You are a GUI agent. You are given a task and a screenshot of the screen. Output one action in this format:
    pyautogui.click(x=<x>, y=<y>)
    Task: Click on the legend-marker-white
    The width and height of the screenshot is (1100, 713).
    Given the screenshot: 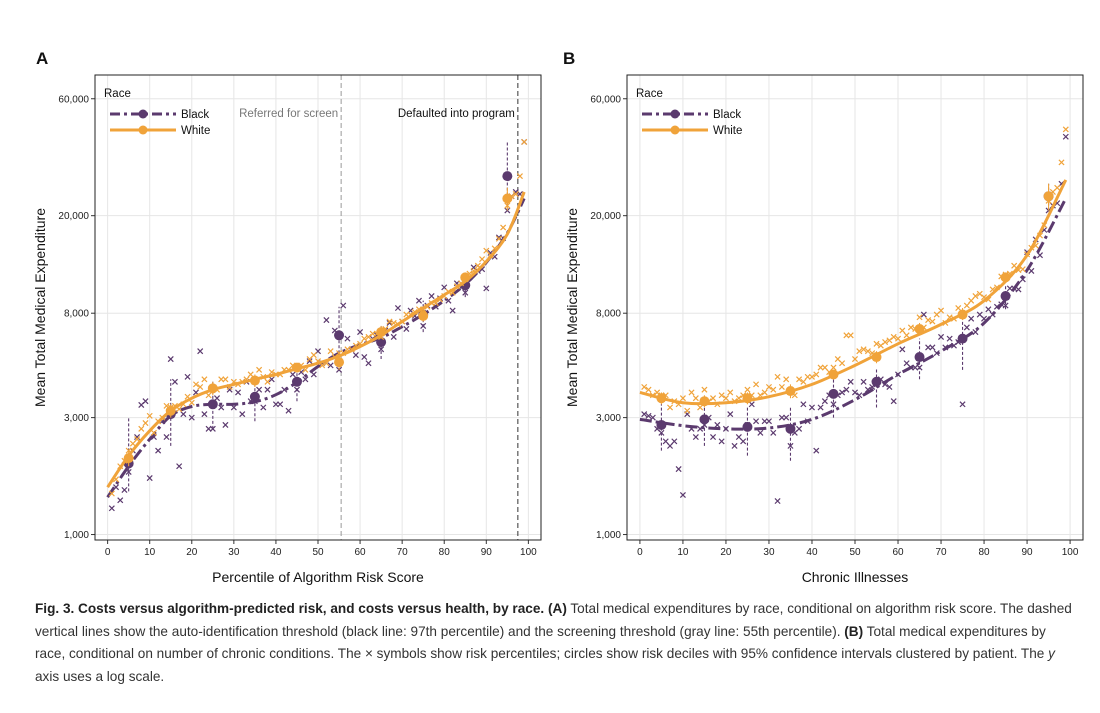 What is the action you would take?
    pyautogui.click(x=675, y=130)
    